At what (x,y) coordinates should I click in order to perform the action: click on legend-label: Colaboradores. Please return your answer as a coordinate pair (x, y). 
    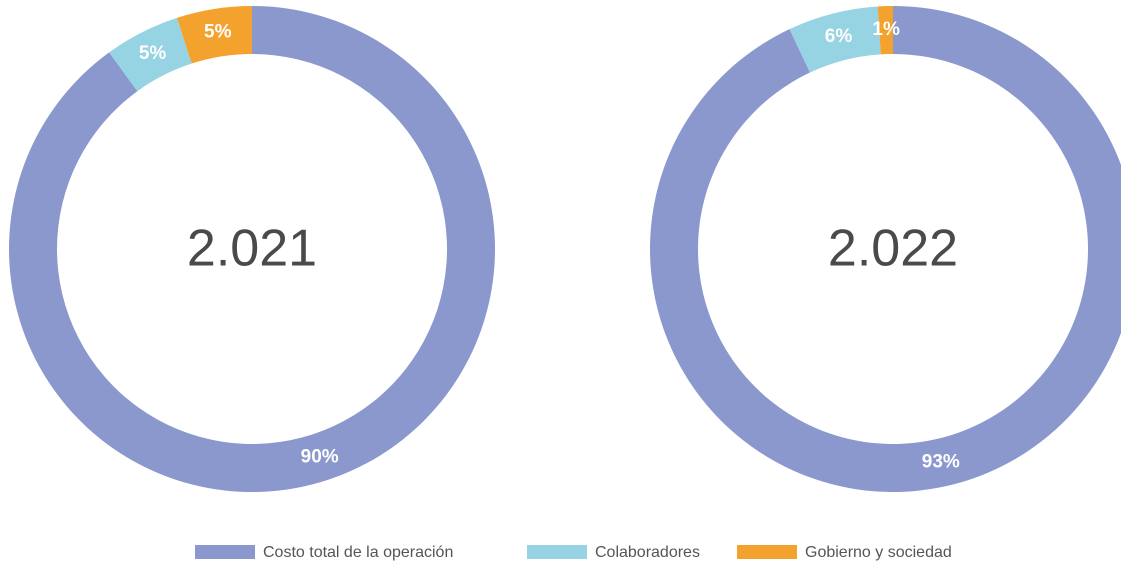
    Looking at the image, I should click on (647, 552).